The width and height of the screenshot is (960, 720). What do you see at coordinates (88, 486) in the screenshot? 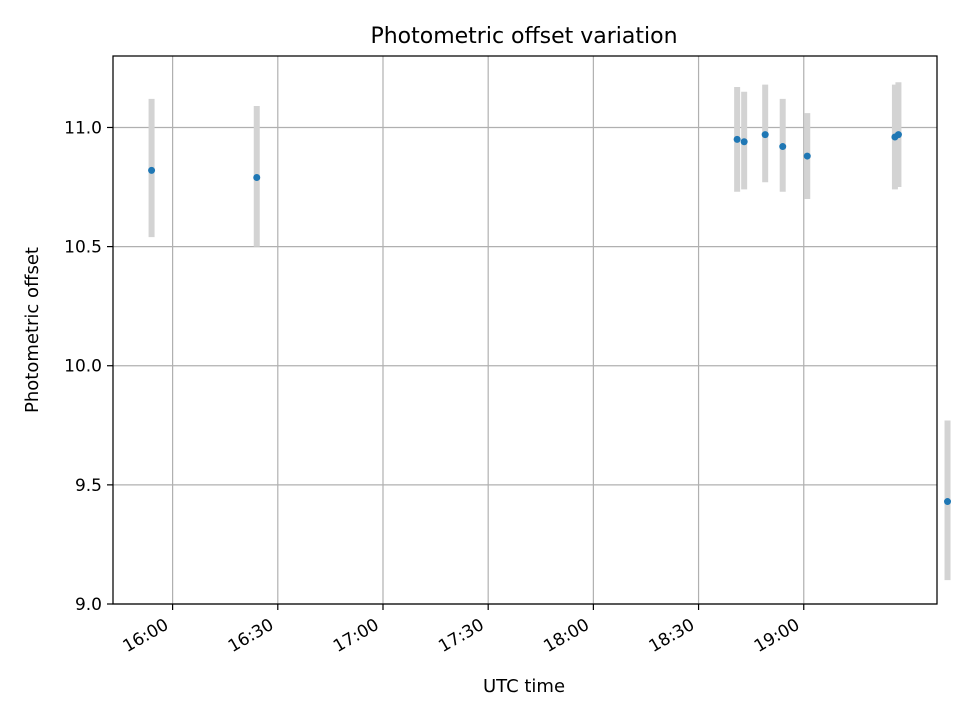
I see `y-tick-label: 9.5` at bounding box center [88, 486].